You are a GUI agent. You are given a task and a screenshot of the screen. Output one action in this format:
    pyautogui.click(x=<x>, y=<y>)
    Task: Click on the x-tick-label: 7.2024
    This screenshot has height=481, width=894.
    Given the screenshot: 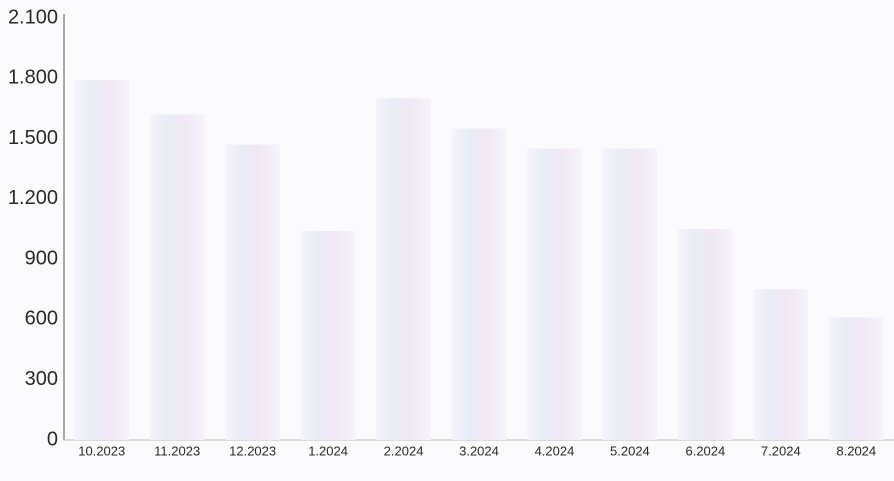 What is the action you would take?
    pyautogui.click(x=781, y=450)
    